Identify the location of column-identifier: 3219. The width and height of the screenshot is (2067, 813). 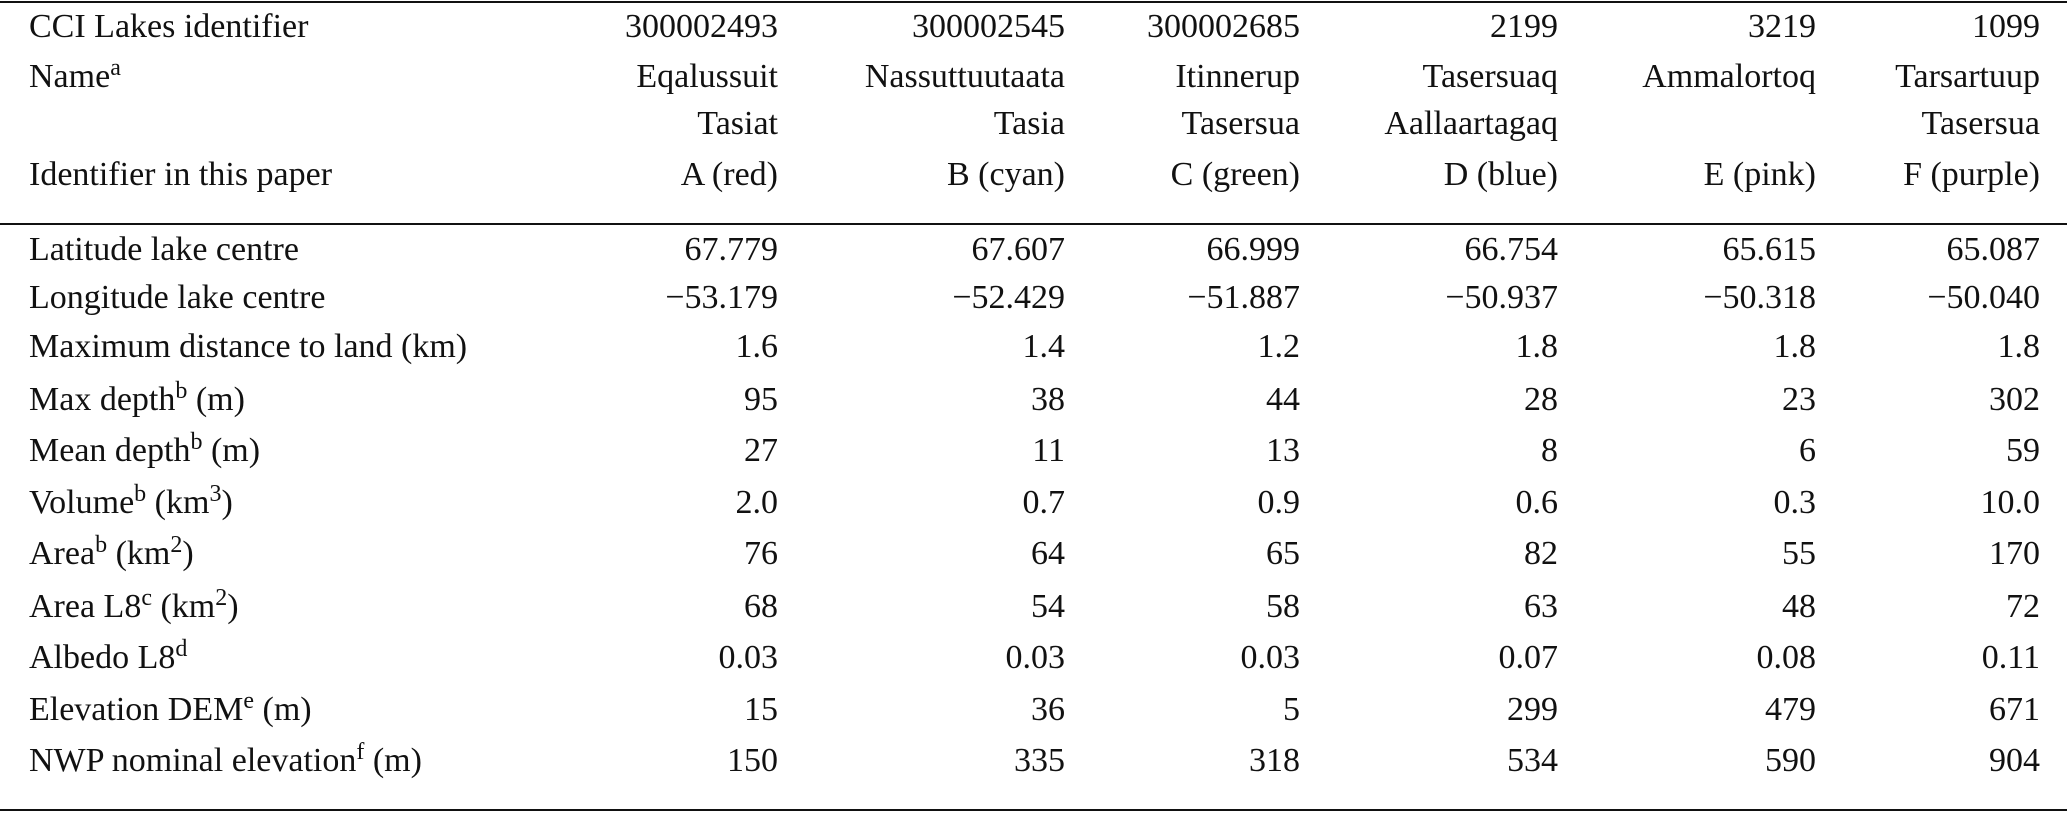
(1782, 26).